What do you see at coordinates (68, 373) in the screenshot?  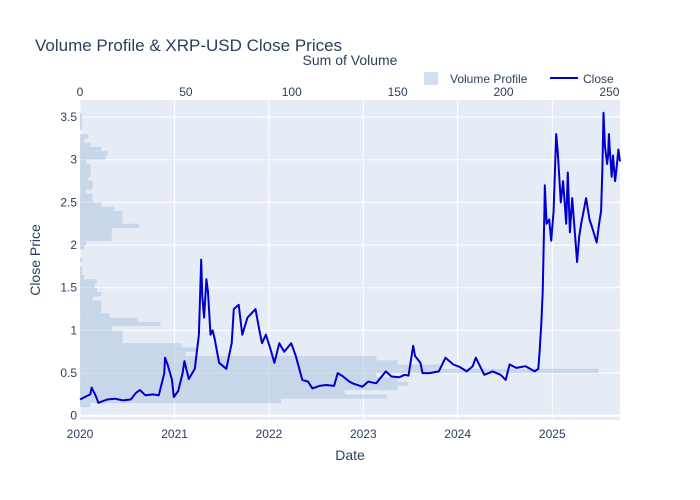 I see `y-tick-label: 0.5` at bounding box center [68, 373].